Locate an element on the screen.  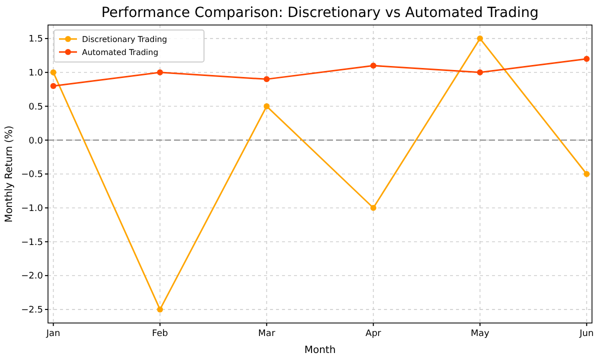
legend-label: Discretionary Trading is located at coordinates (125, 39).